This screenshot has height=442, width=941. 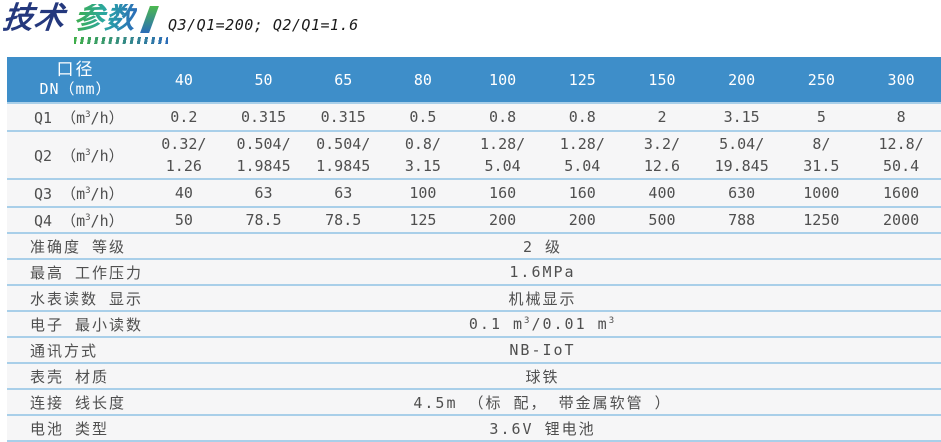 What do you see at coordinates (75, 89) in the screenshot?
I see `corner-header-line2: DN（mm）` at bounding box center [75, 89].